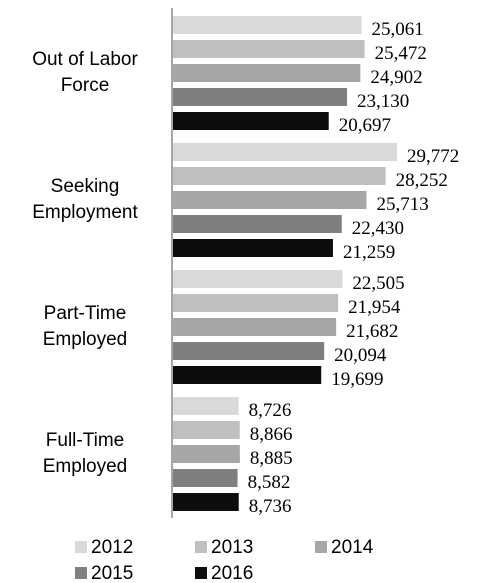 The image size is (487, 583). What do you see at coordinates (352, 547) in the screenshot?
I see `legend-label: 2014` at bounding box center [352, 547].